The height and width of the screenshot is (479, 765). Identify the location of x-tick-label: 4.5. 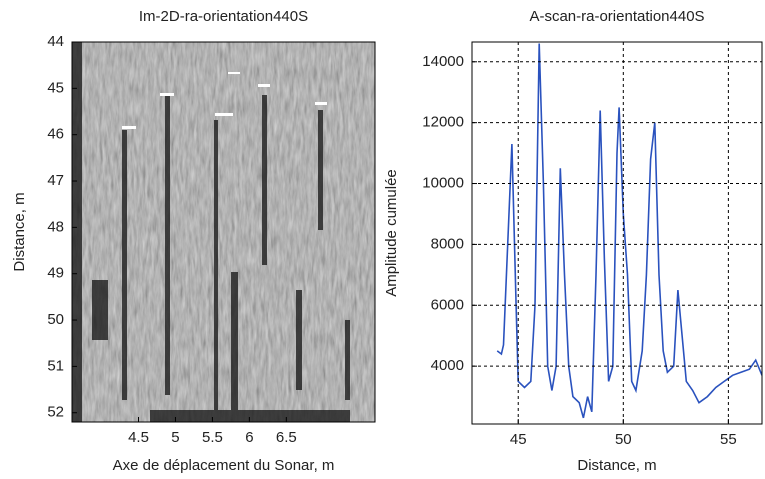
(138, 437).